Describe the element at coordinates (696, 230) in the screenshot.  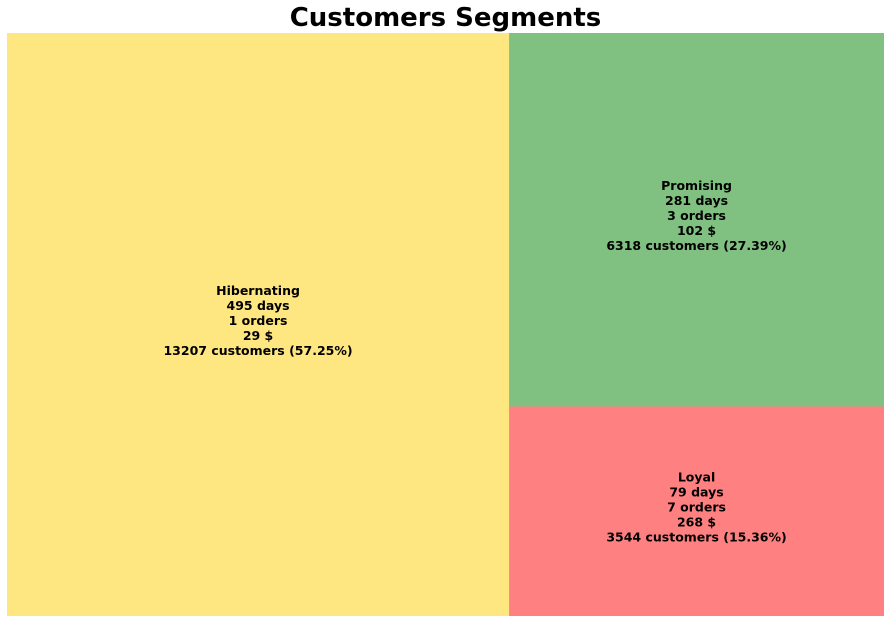
I see `segment-label-promising-amount: 102 $` at that location.